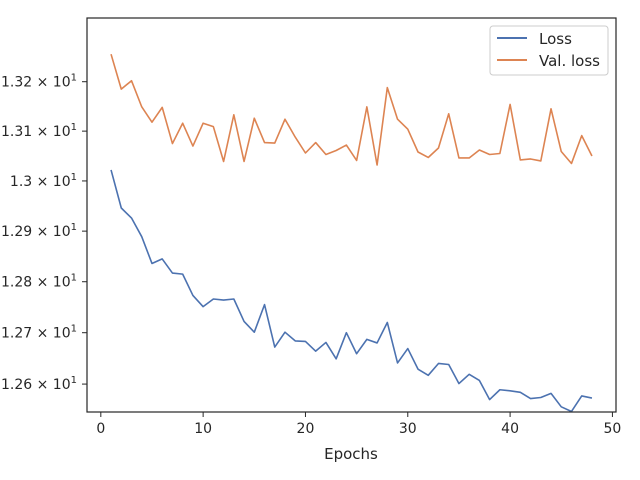  I want to click on y-tick-label: 1.31 × 10¹, so click(39, 131).